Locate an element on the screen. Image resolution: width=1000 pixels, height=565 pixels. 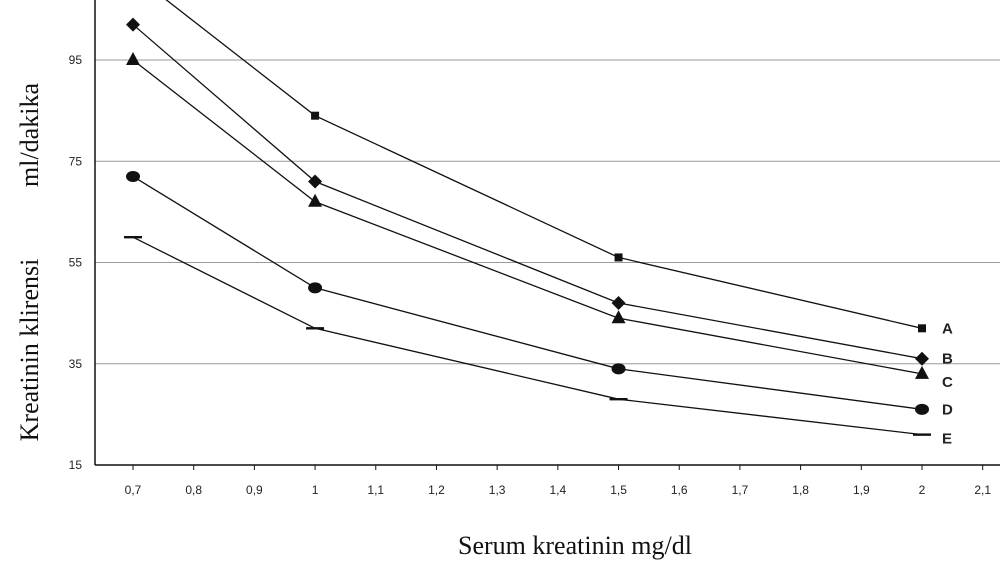
series-label-e: E is located at coordinates (947, 439).